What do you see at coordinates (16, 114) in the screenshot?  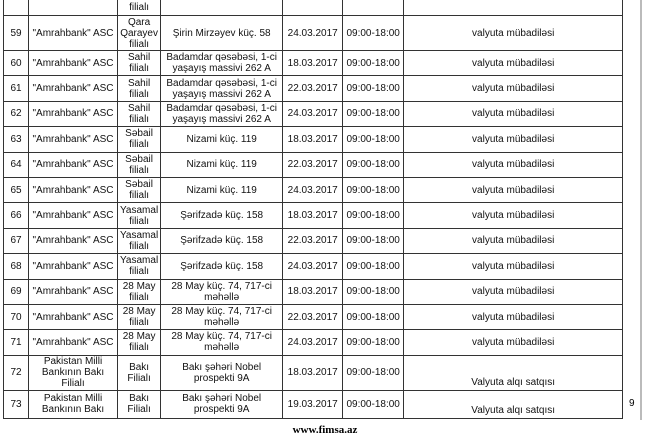 I see `no-cell: 62` at bounding box center [16, 114].